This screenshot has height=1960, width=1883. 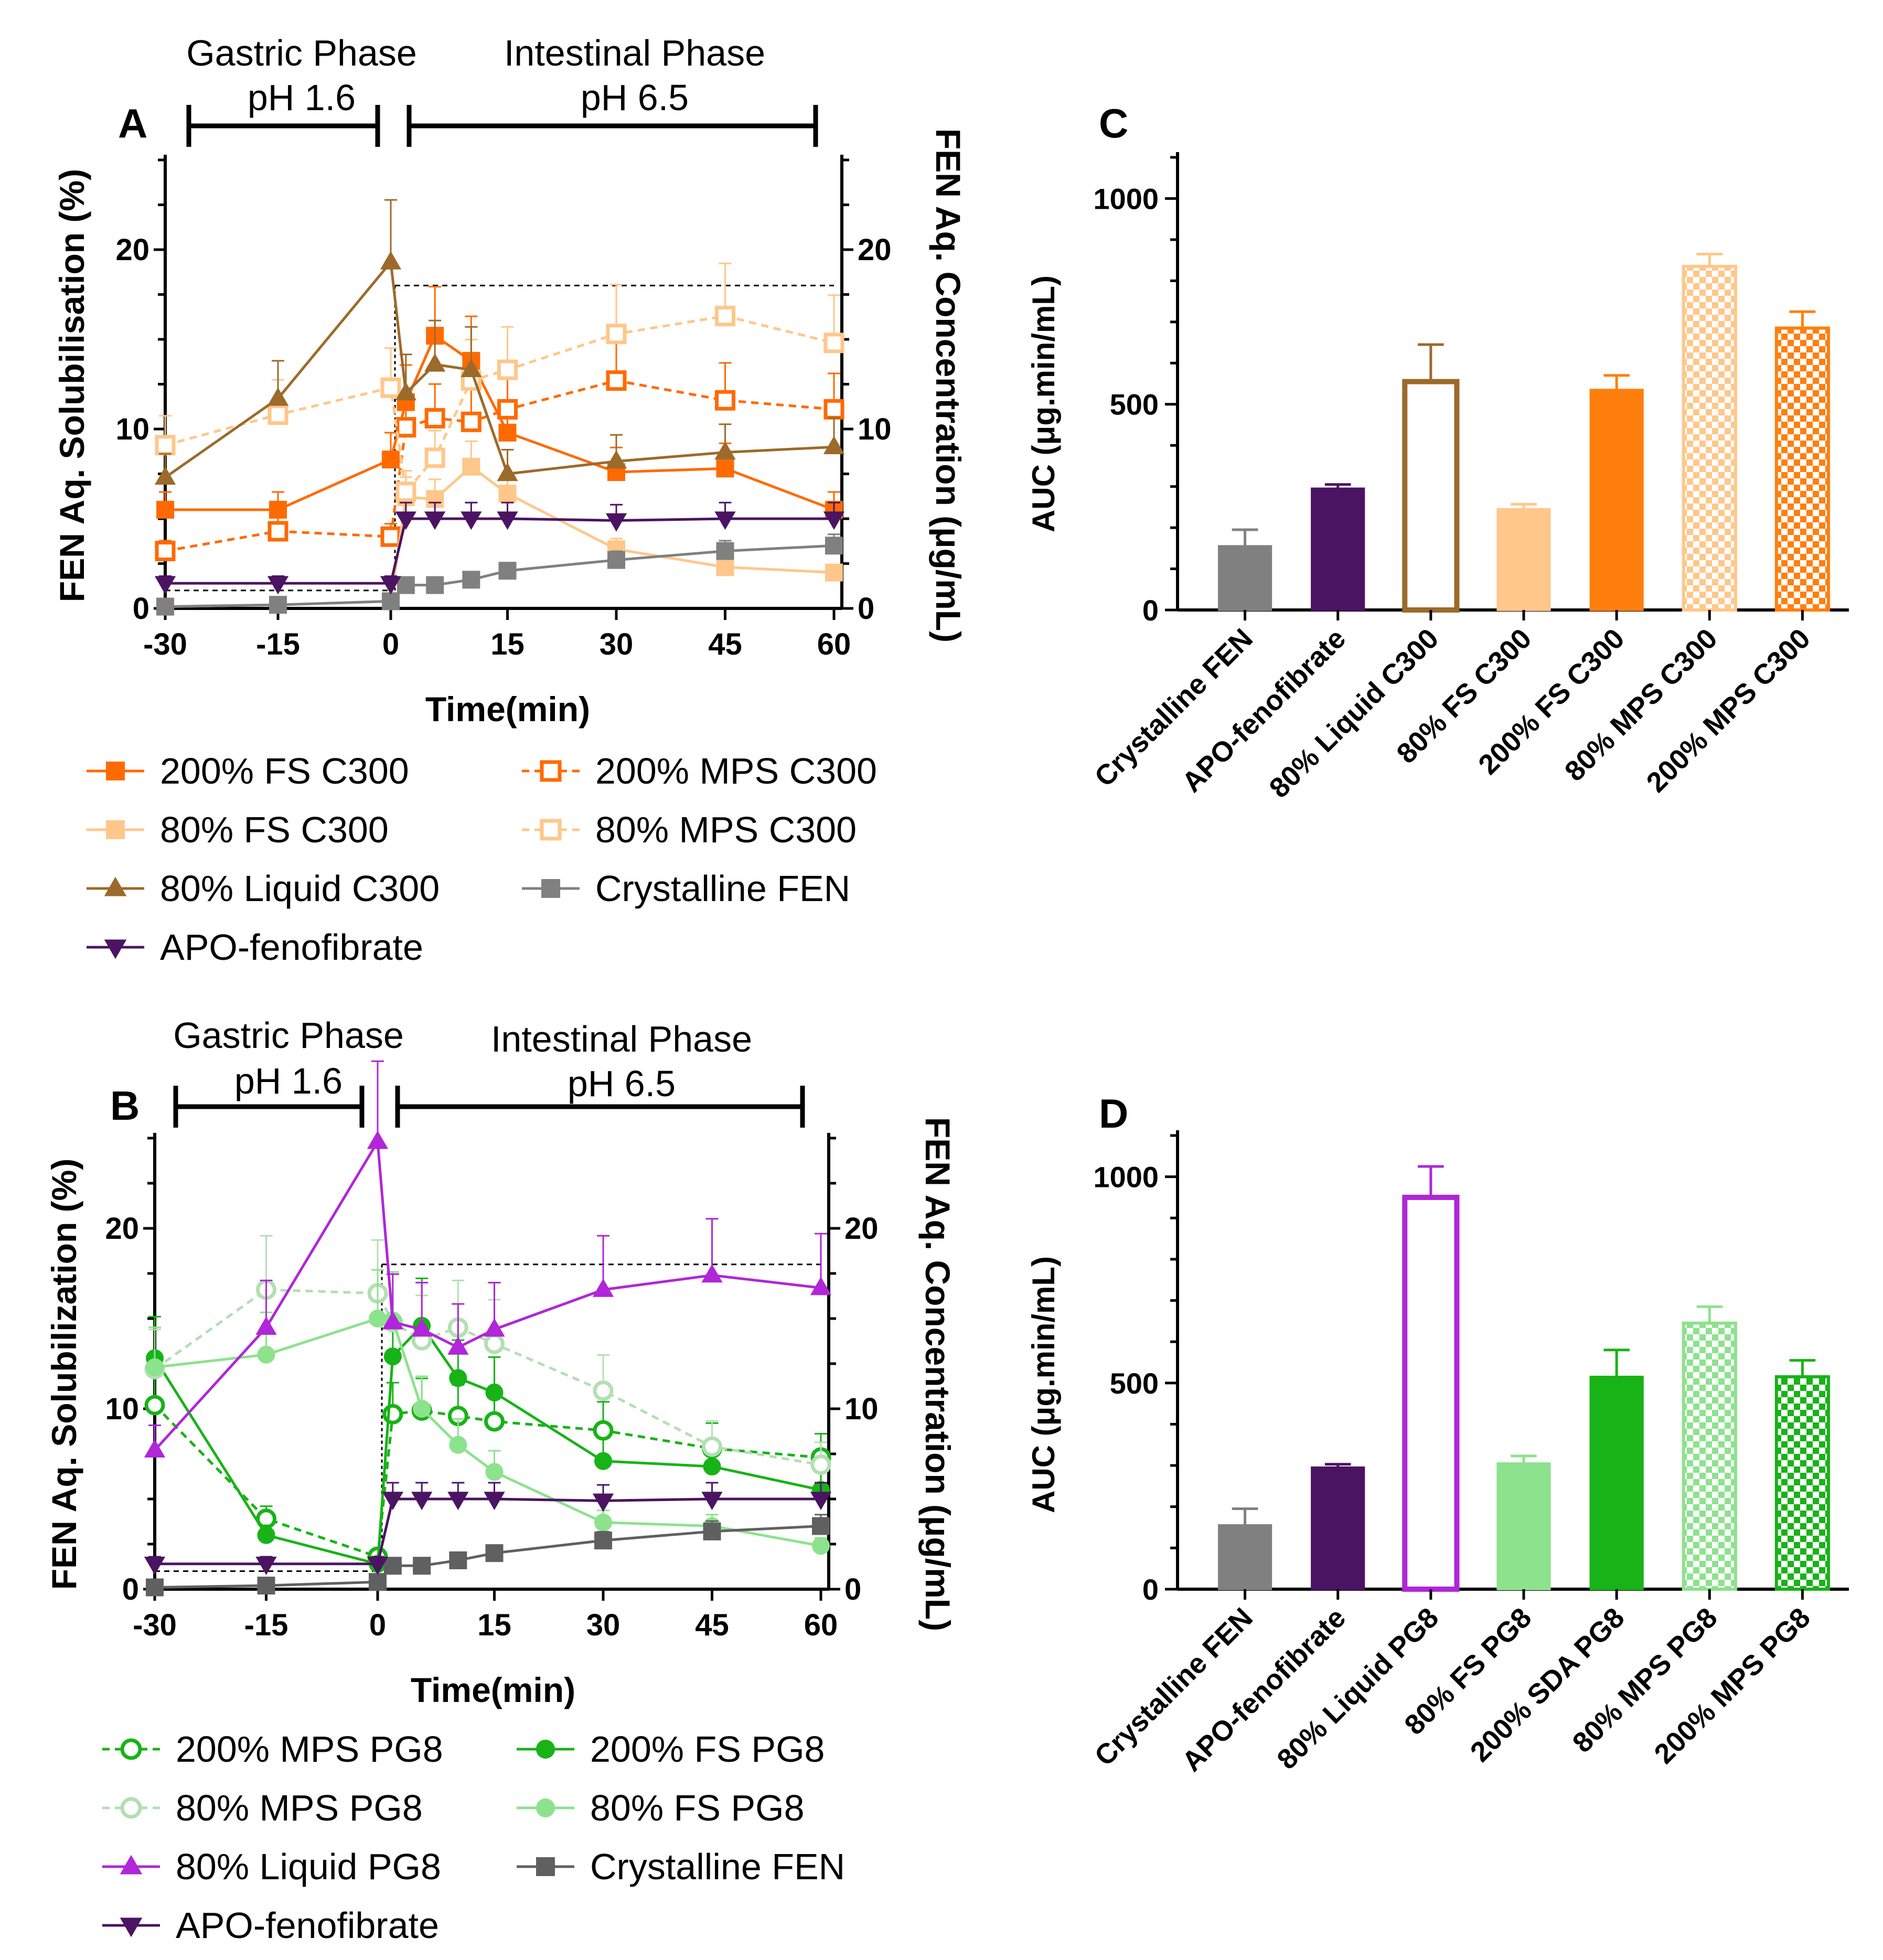 I want to click on panel-letter-c: C, so click(x=1114, y=123).